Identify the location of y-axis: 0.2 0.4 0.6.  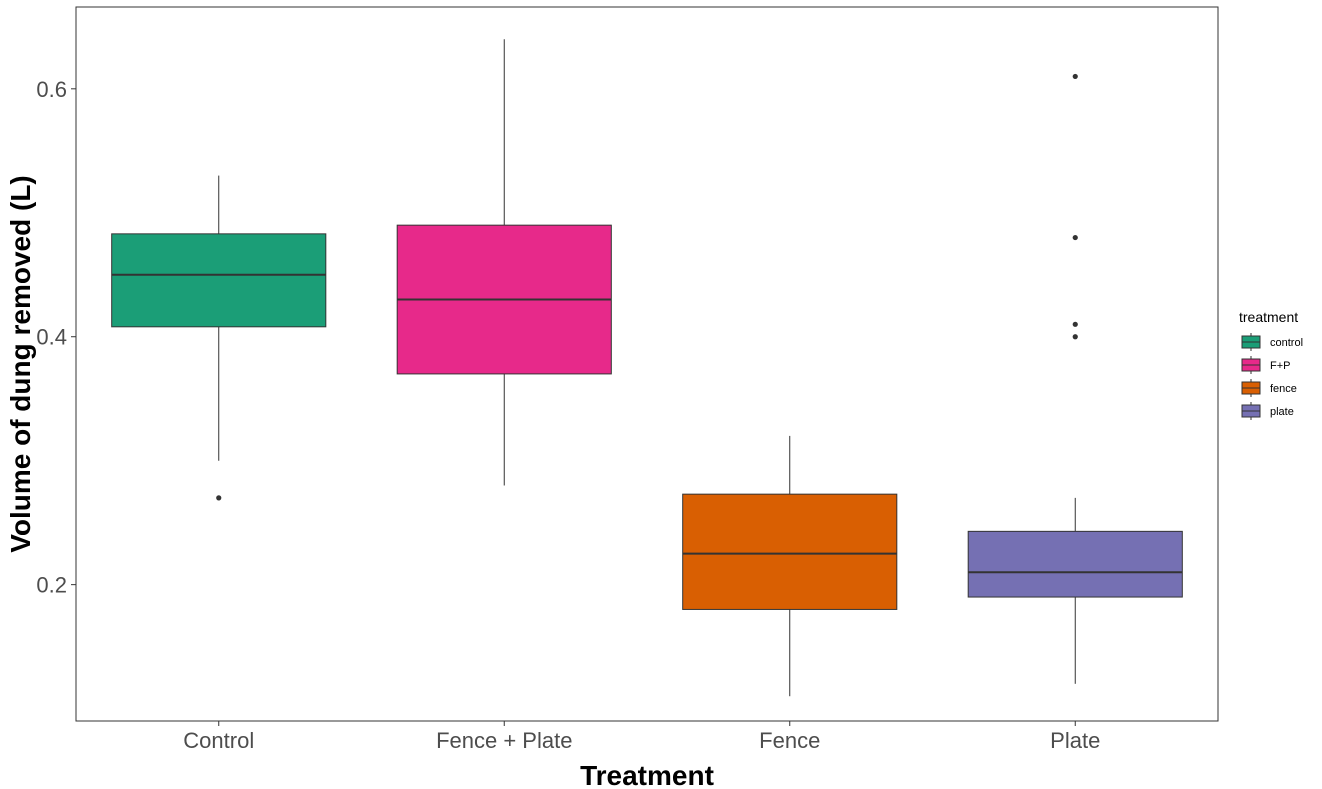
(56, 337).